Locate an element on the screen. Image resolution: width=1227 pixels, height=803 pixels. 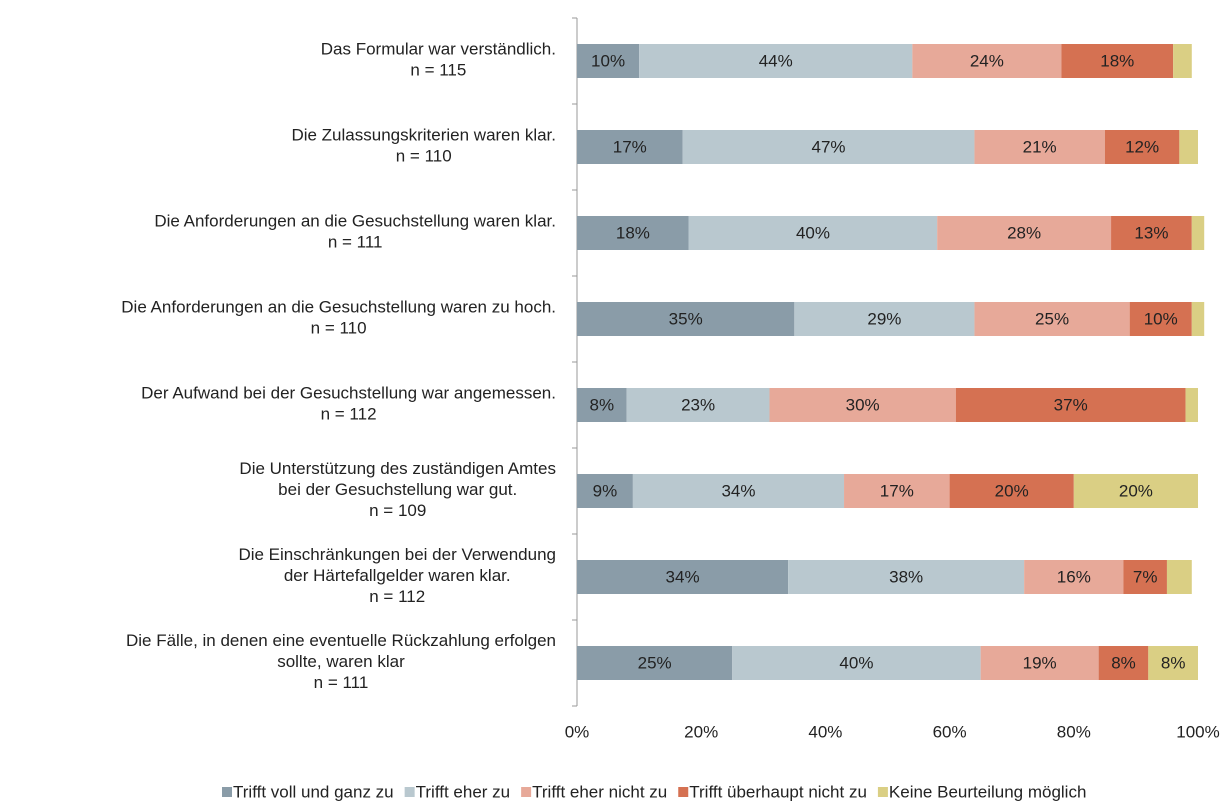
value-label: 47% is located at coordinates (828, 146).